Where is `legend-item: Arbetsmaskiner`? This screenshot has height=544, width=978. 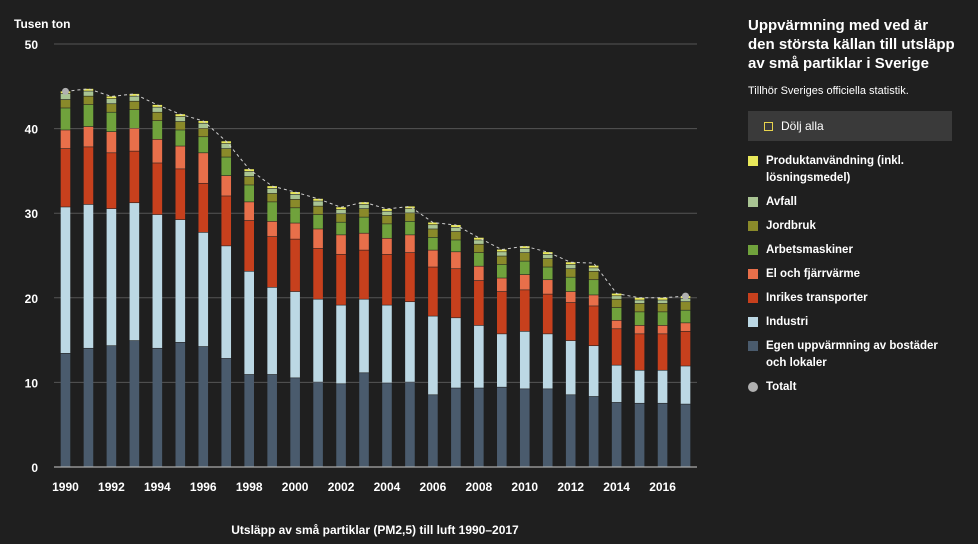 legend-item: Arbetsmaskiner is located at coordinates (853, 250).